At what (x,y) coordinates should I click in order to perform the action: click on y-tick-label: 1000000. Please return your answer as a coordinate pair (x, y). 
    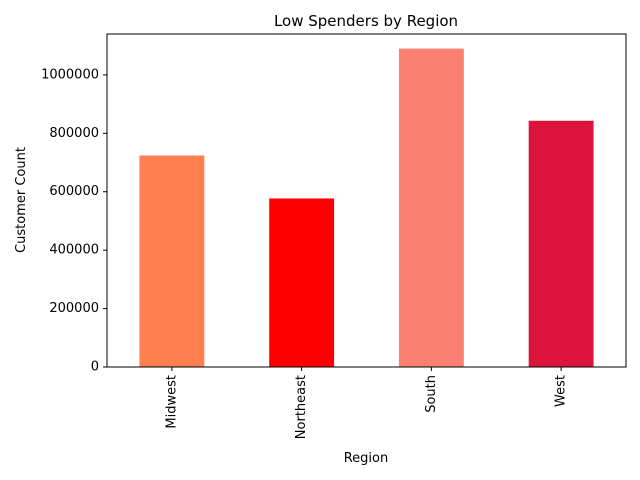
    Looking at the image, I should click on (70, 74).